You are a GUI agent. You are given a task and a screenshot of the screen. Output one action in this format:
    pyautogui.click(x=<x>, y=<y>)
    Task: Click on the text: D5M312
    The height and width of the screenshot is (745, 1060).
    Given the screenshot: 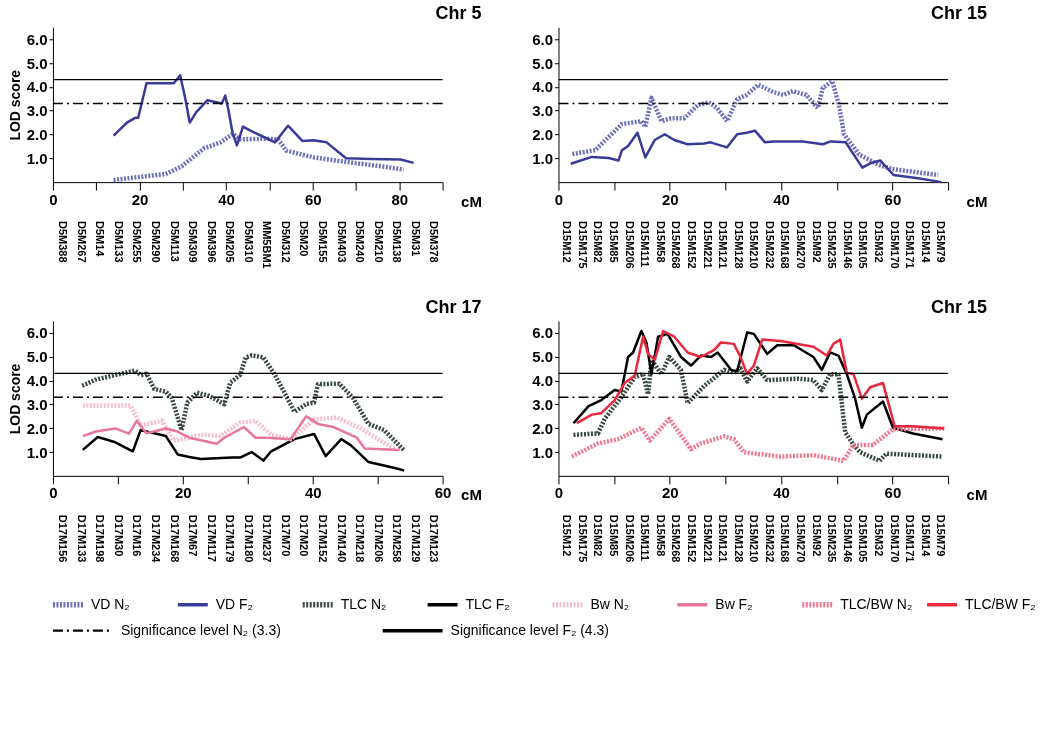 What is the action you would take?
    pyautogui.click(x=285, y=242)
    